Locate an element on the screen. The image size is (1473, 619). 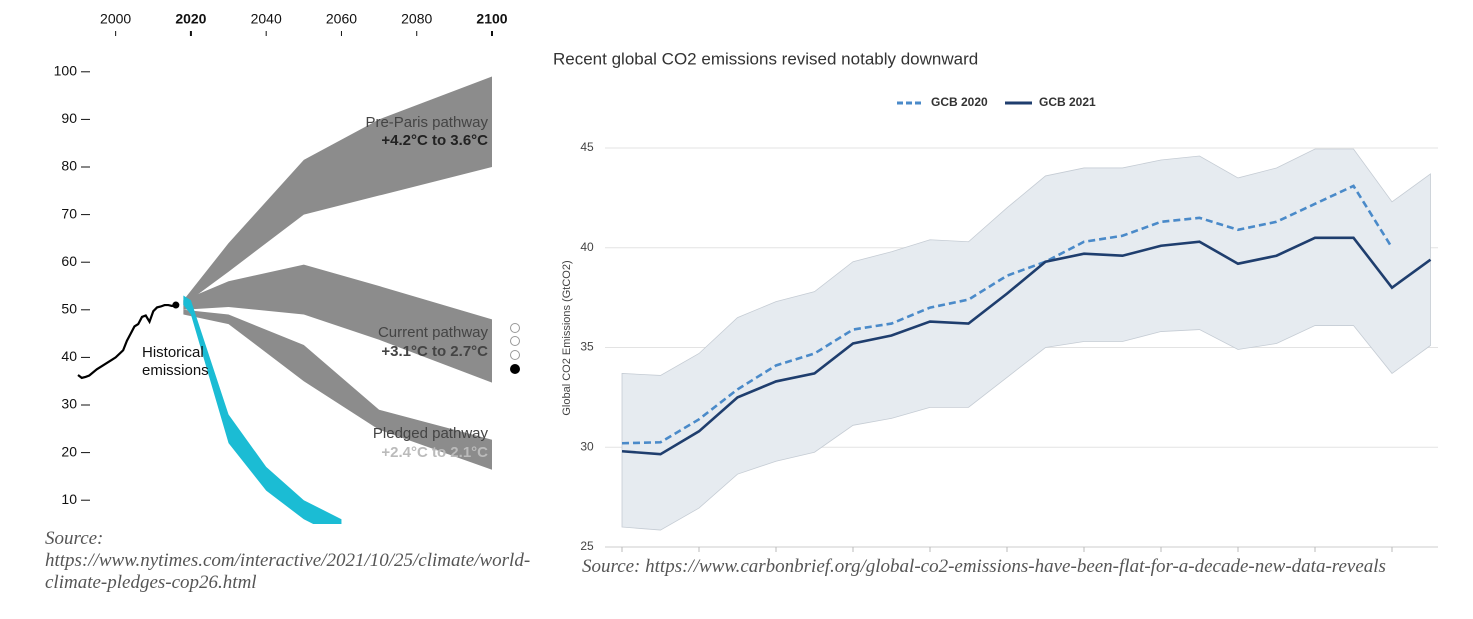
y-tick-label: 80 is located at coordinates (69, 166).